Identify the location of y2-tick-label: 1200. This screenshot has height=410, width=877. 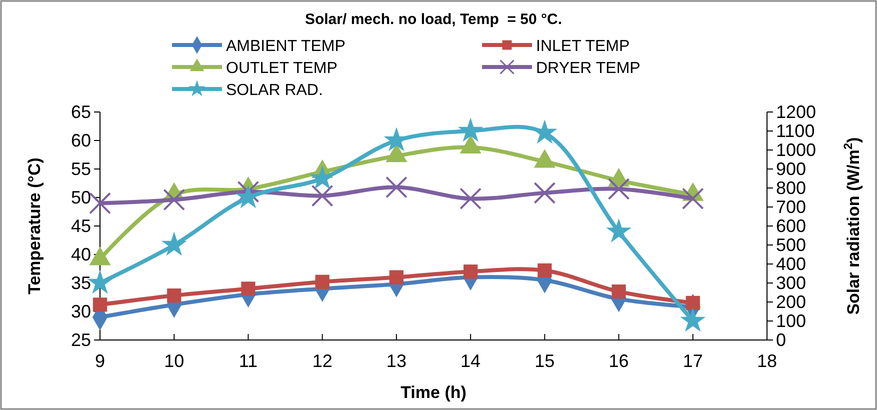
(796, 112).